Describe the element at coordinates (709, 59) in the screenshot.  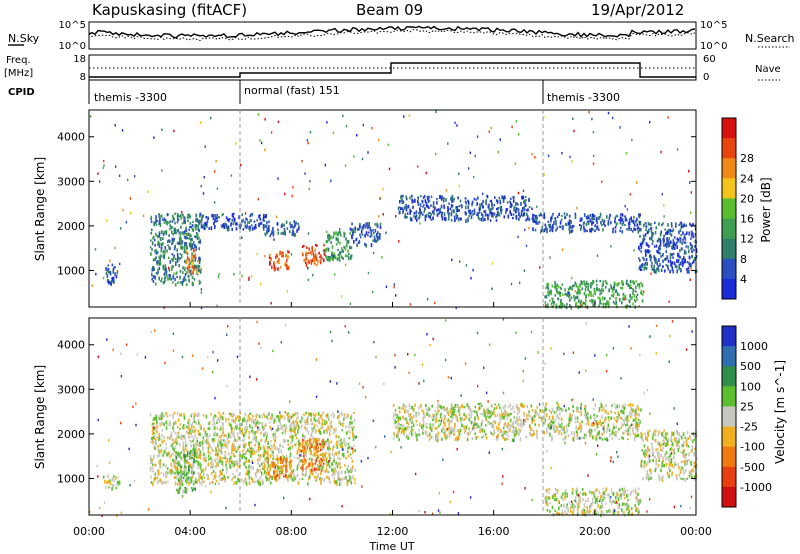
I see `nave-tick-top: 60` at that location.